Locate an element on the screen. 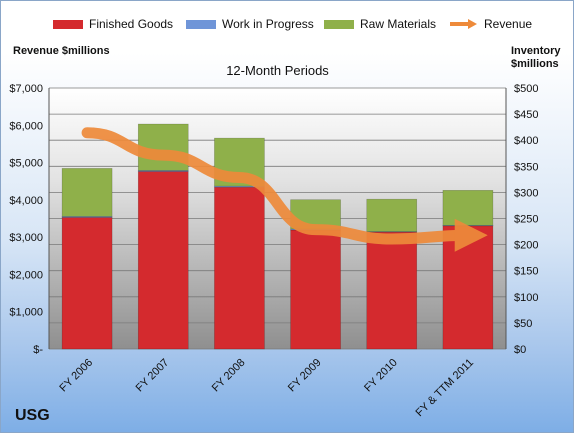  left-tick-label: $2,000 is located at coordinates (26, 275).